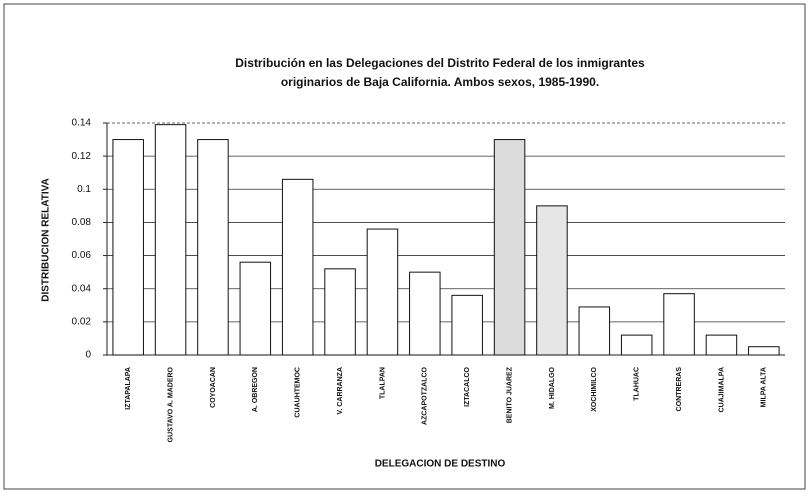  I want to click on x-tick-label: MILPA ALTA, so click(764, 387).